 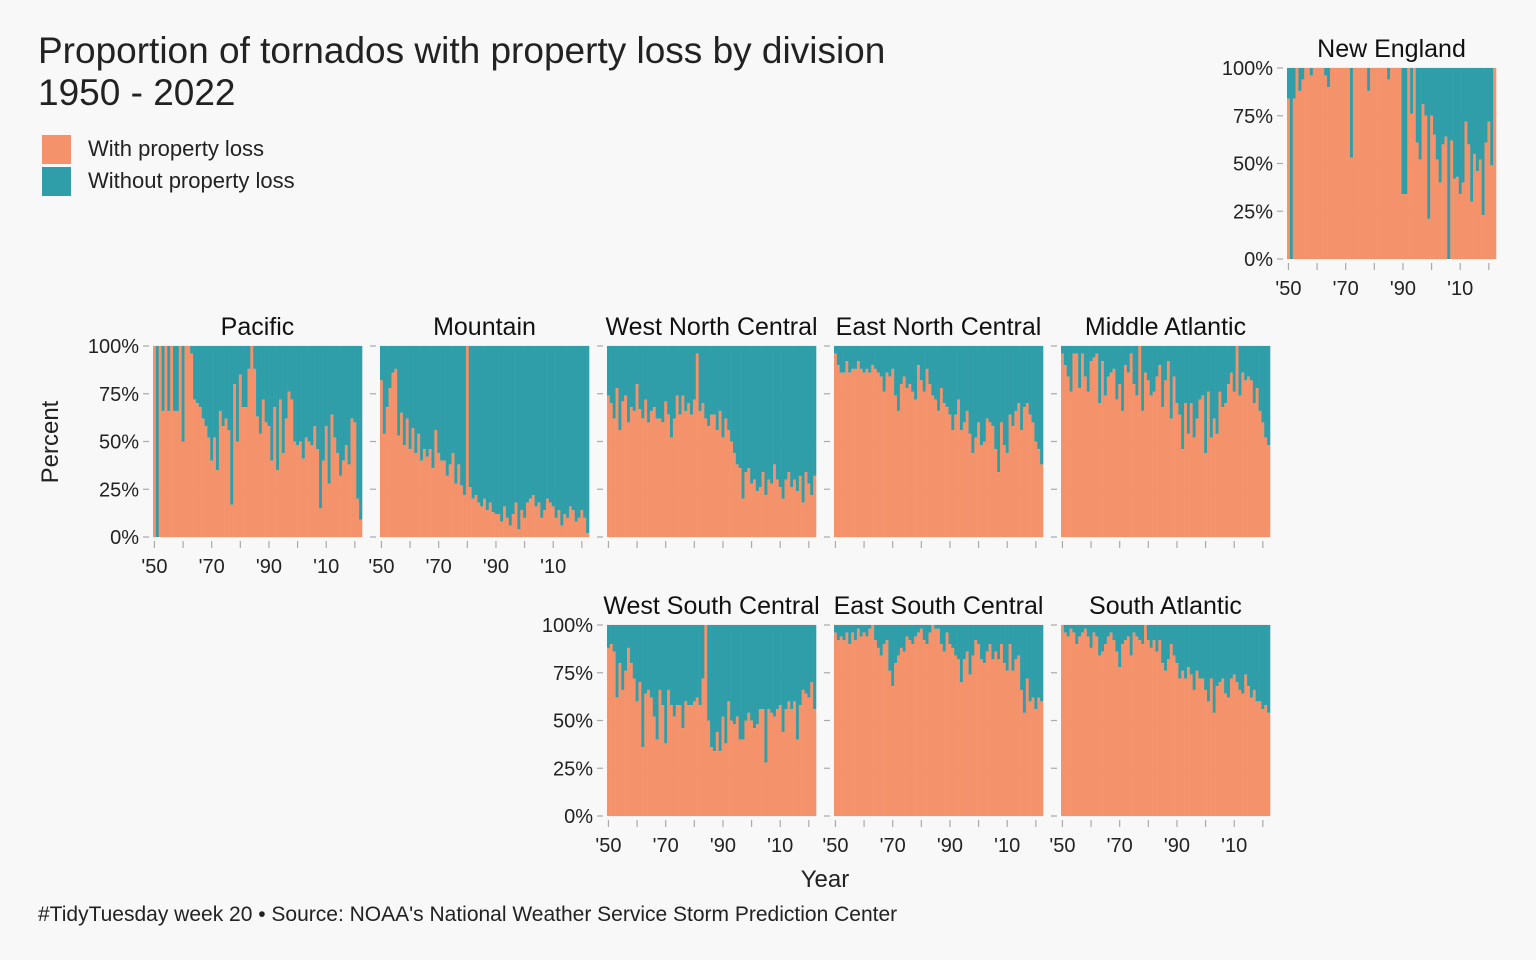 What do you see at coordinates (608, 846) in the screenshot?
I see `x-tick-label: '50` at bounding box center [608, 846].